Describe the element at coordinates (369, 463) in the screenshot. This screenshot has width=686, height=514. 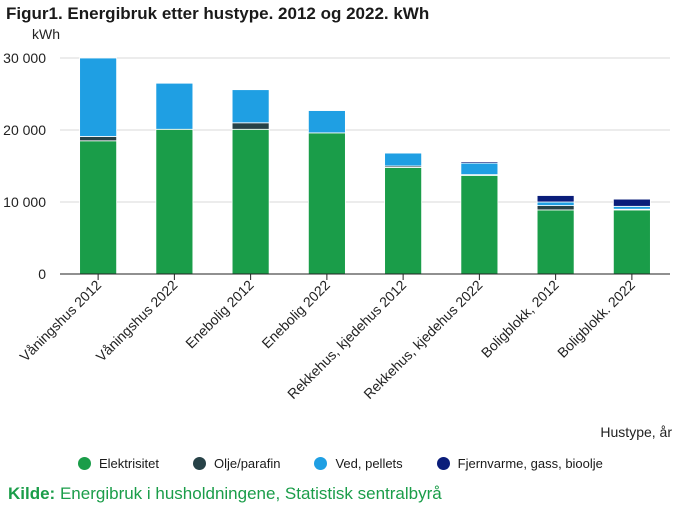
I see `legend-label-ved-pellets: Ved, pellets` at that location.